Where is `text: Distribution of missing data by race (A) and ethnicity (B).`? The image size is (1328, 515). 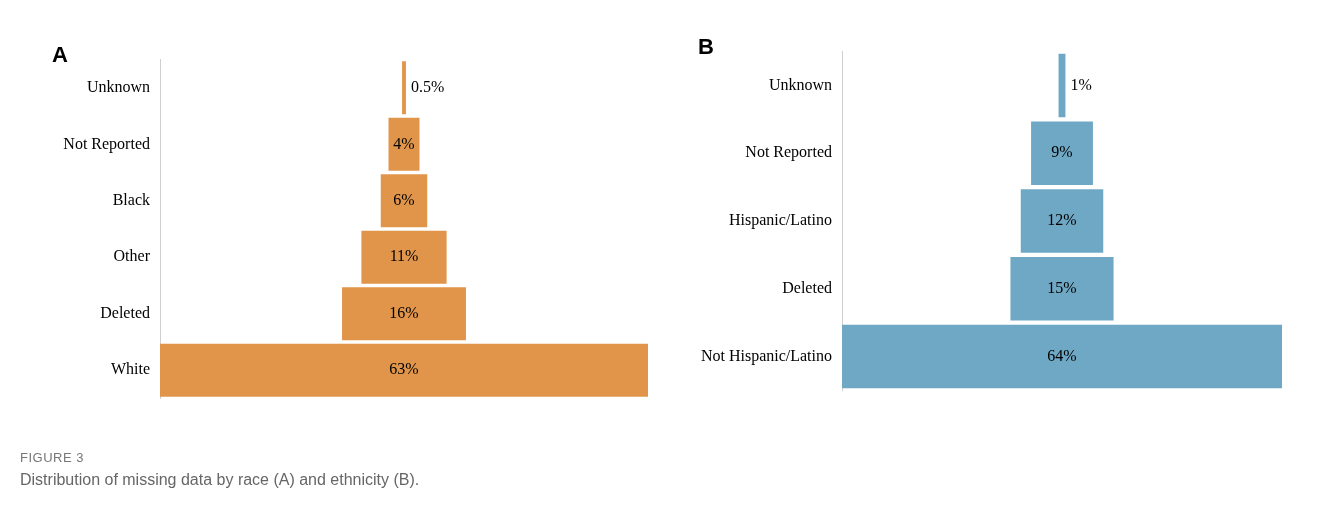 text: Distribution of missing data by race (A) and ethnicity (B). is located at coordinates (220, 480).